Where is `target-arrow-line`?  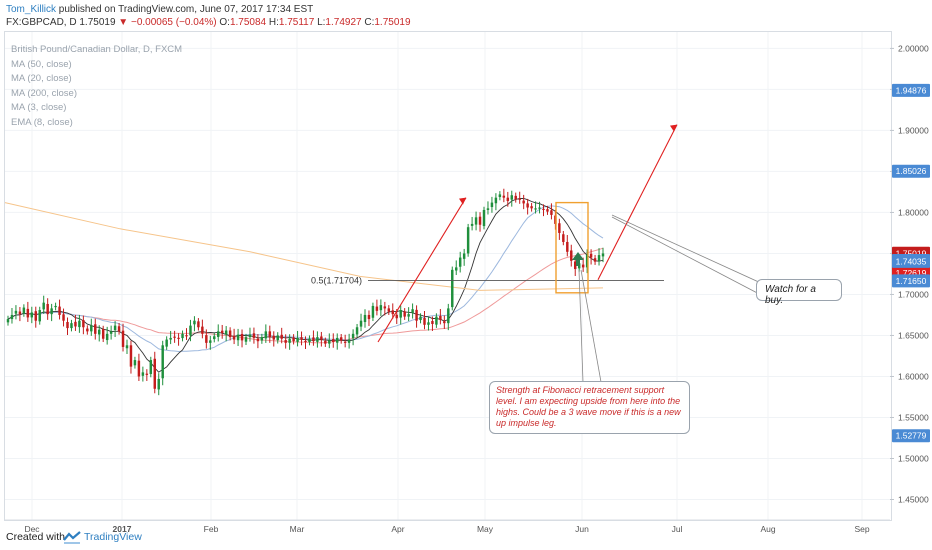
target-arrow-line is located at coordinates (637, 202).